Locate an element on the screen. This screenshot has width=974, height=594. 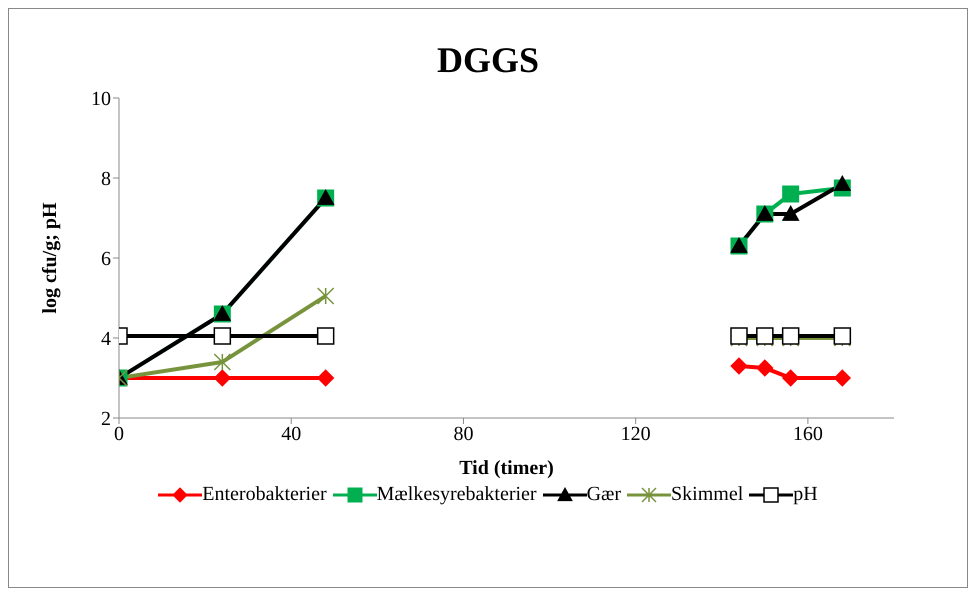
y-tick-label: 8 is located at coordinates (106, 179).